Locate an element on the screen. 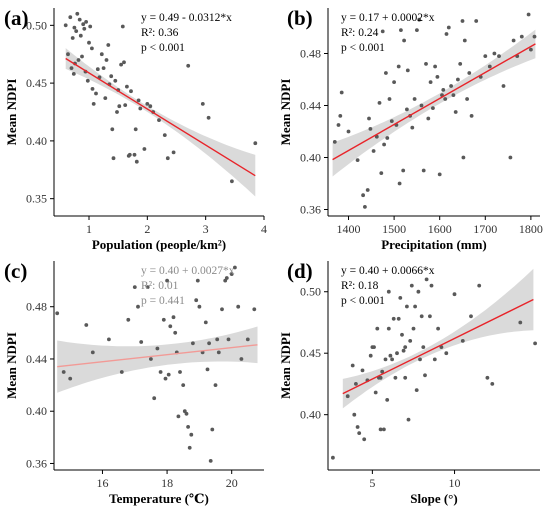  x-tick-label: 1700 is located at coordinates (485, 229).